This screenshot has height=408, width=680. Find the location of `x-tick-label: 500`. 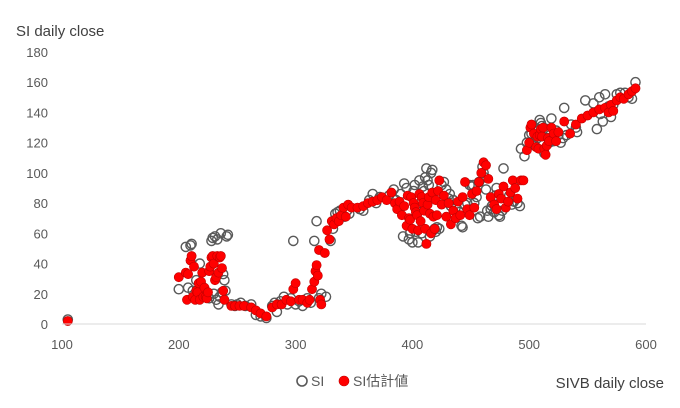

x-tick-label: 500 is located at coordinates (529, 344).